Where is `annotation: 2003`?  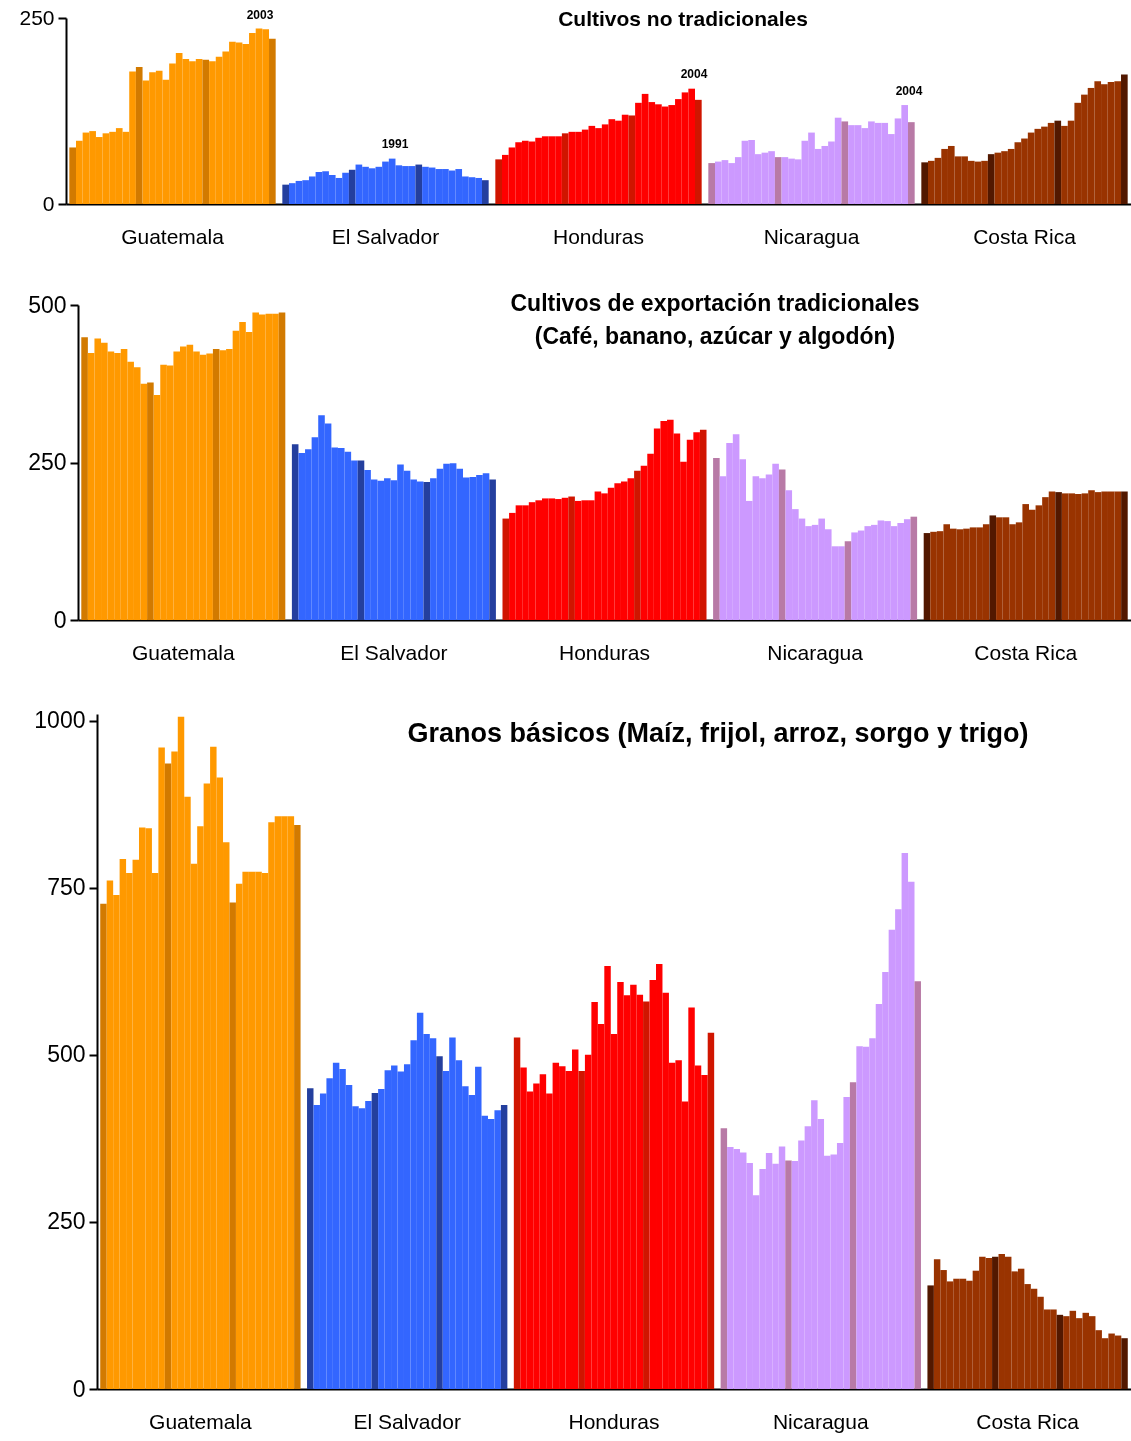 annotation: 2003 is located at coordinates (260, 15).